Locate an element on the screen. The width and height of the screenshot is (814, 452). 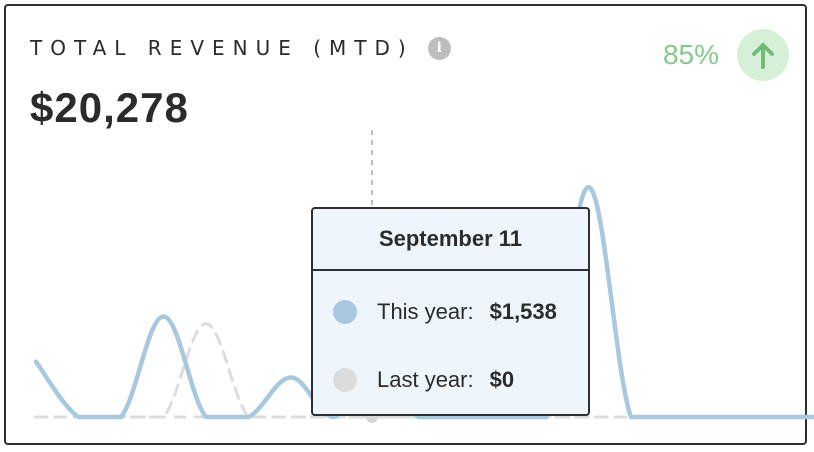
change-percentage: 85% is located at coordinates (690, 54).